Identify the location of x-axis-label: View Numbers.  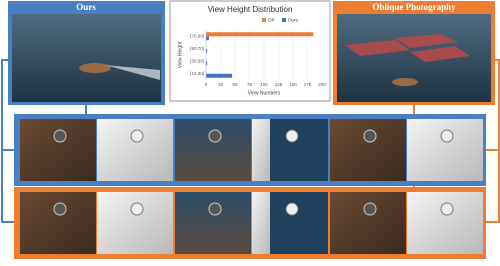
(264, 93).